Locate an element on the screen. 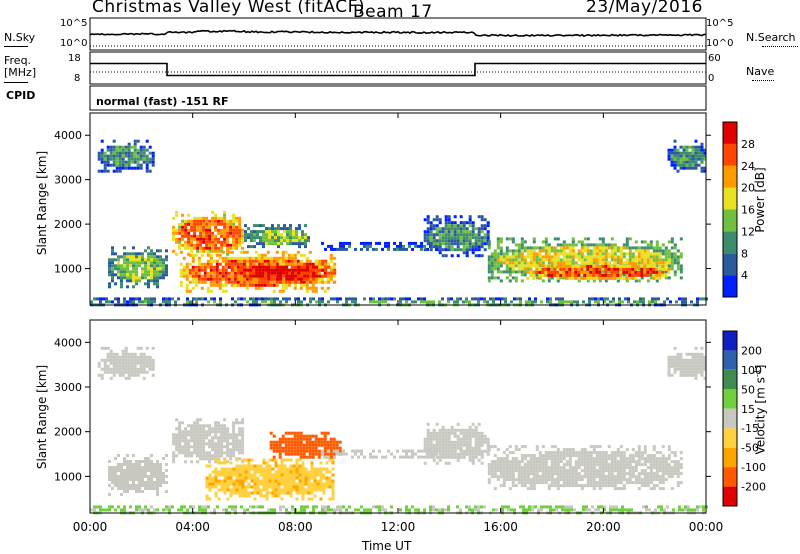  nsky-panel-frame is located at coordinates (398, 34).